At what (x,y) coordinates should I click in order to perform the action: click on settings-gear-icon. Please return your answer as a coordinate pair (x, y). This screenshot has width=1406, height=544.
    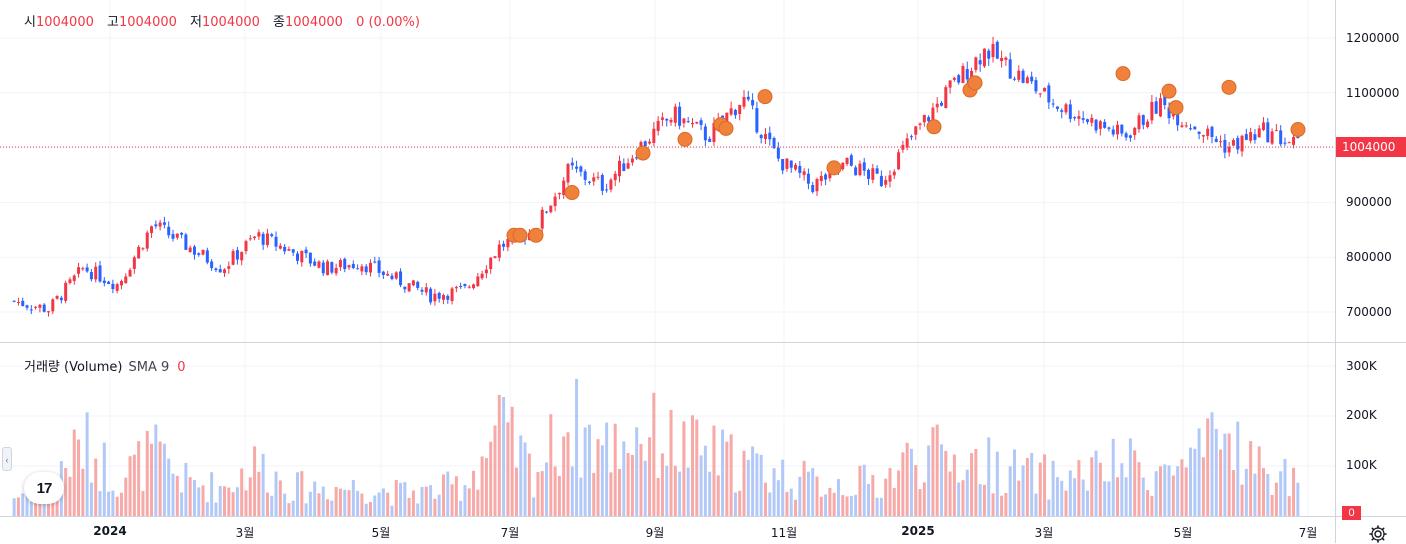
    Looking at the image, I should click on (1378, 534).